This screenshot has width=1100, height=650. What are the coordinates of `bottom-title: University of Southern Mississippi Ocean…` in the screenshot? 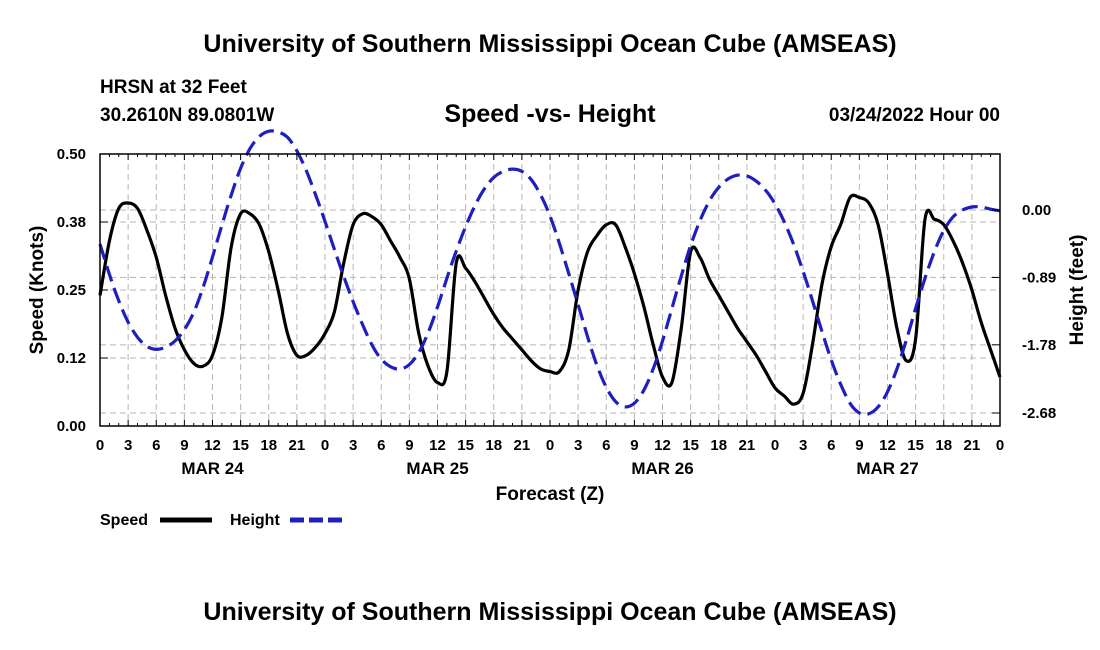 It's located at (550, 612).